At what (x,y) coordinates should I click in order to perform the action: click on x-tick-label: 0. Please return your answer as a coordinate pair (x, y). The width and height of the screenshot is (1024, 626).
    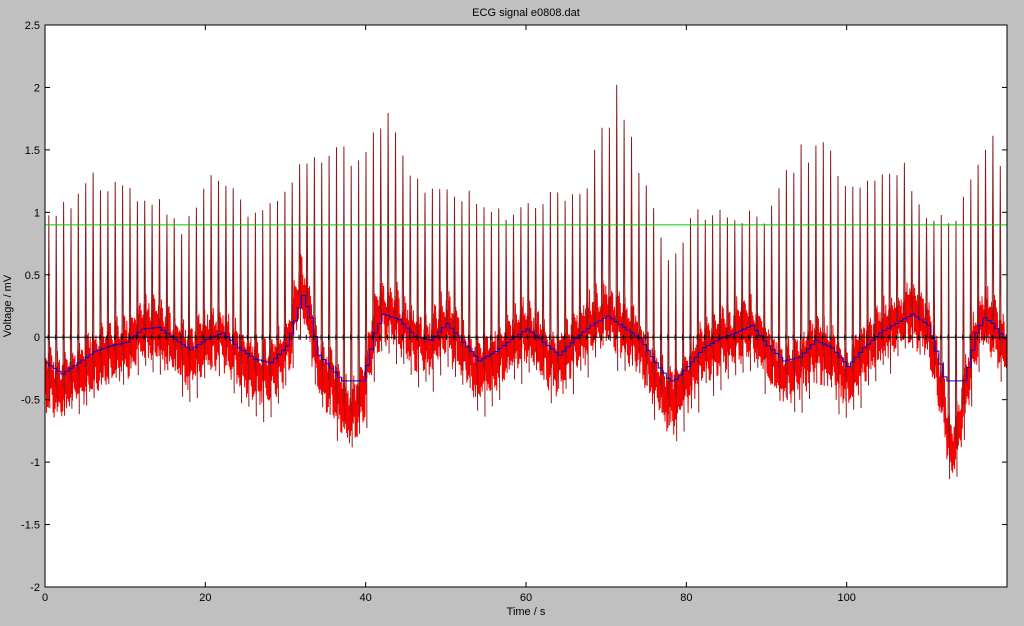
    Looking at the image, I should click on (45, 598).